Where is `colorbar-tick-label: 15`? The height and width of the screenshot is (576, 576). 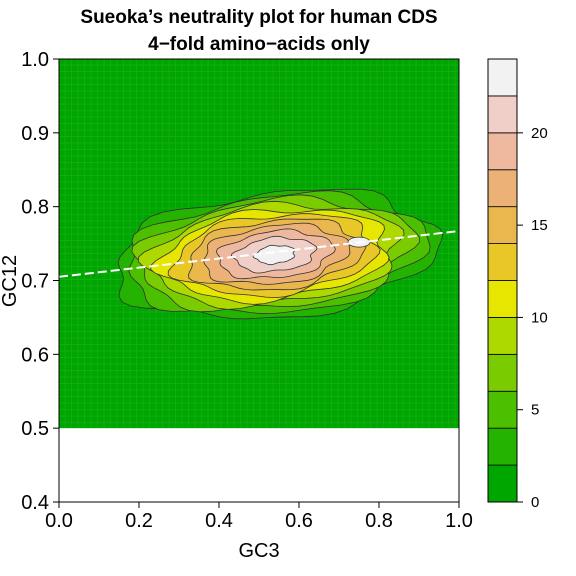 colorbar-tick-label: 15 is located at coordinates (539, 225).